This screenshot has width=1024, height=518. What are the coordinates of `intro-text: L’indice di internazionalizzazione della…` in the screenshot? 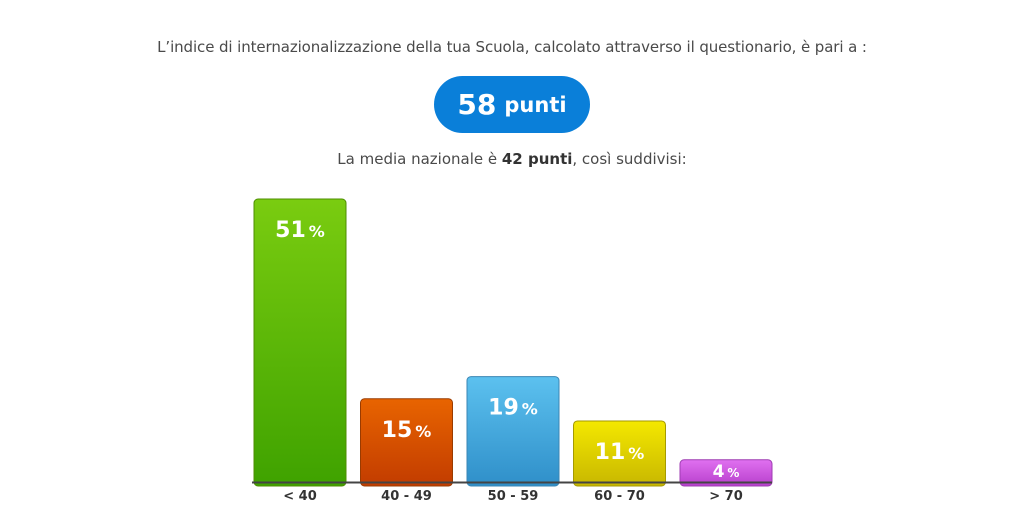 It's located at (512, 47).